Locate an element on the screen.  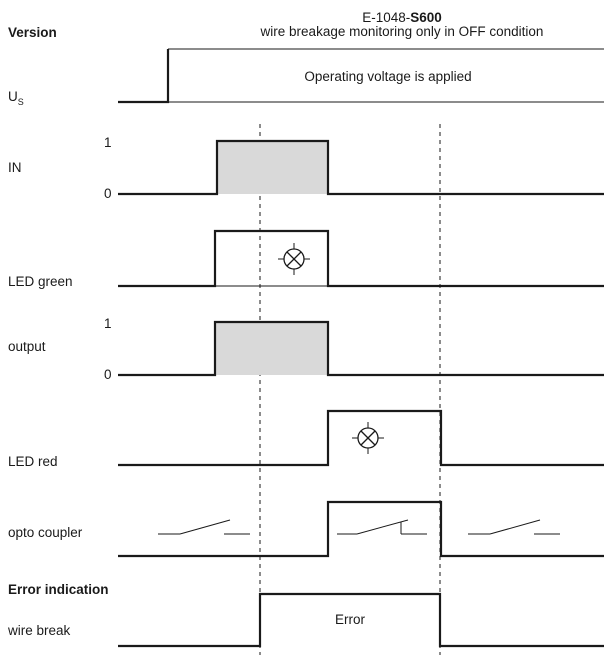
output-signal is located at coordinates (361, 348).